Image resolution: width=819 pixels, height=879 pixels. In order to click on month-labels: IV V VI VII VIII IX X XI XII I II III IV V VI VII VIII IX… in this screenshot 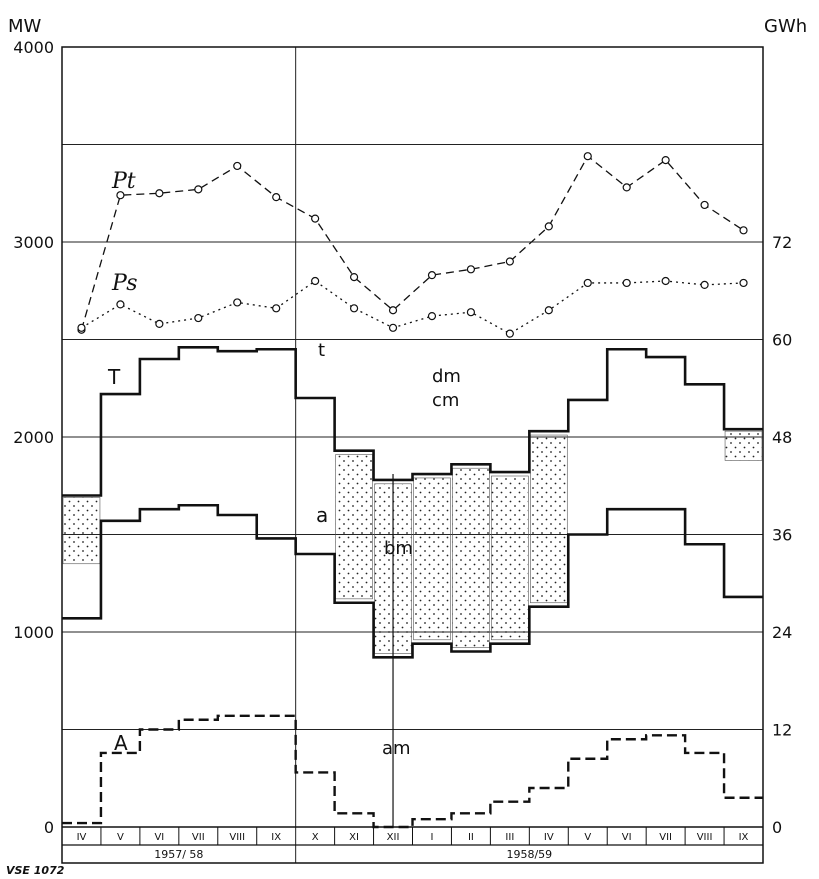, I will do `click(413, 846)`.